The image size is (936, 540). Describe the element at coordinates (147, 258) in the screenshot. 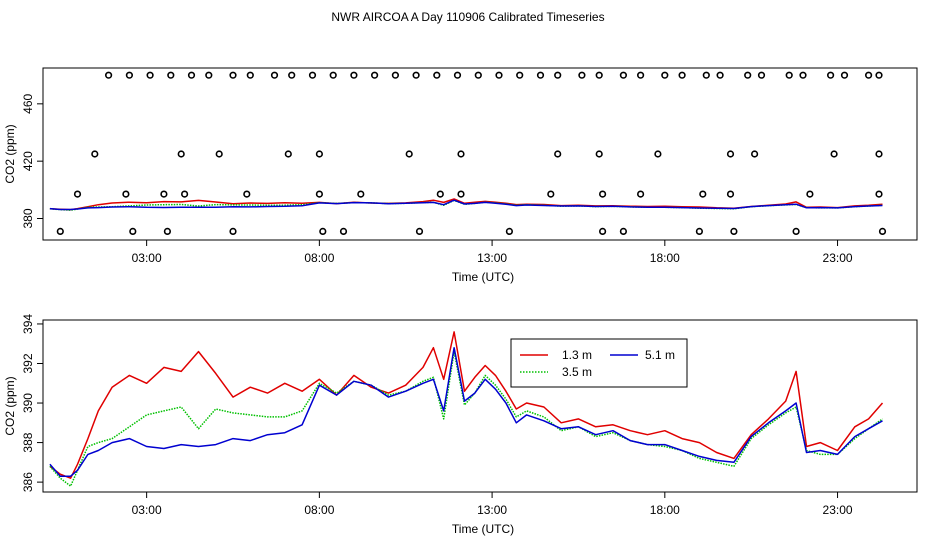

I see `top-x-tick-label: 03:00` at that location.